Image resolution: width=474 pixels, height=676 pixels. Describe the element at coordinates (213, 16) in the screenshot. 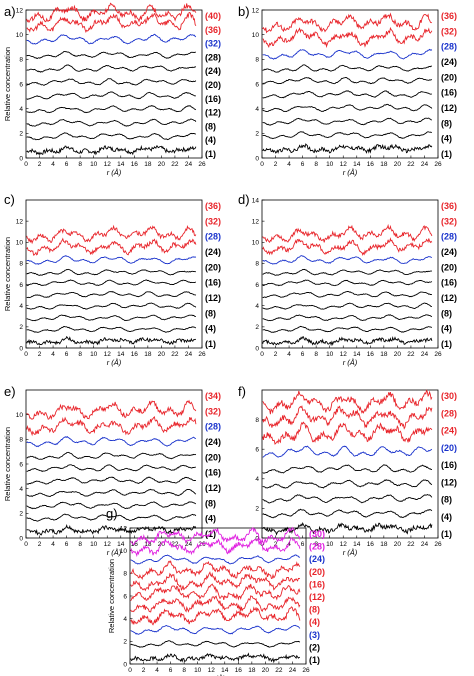

I see `series-label: (40)` at that location.